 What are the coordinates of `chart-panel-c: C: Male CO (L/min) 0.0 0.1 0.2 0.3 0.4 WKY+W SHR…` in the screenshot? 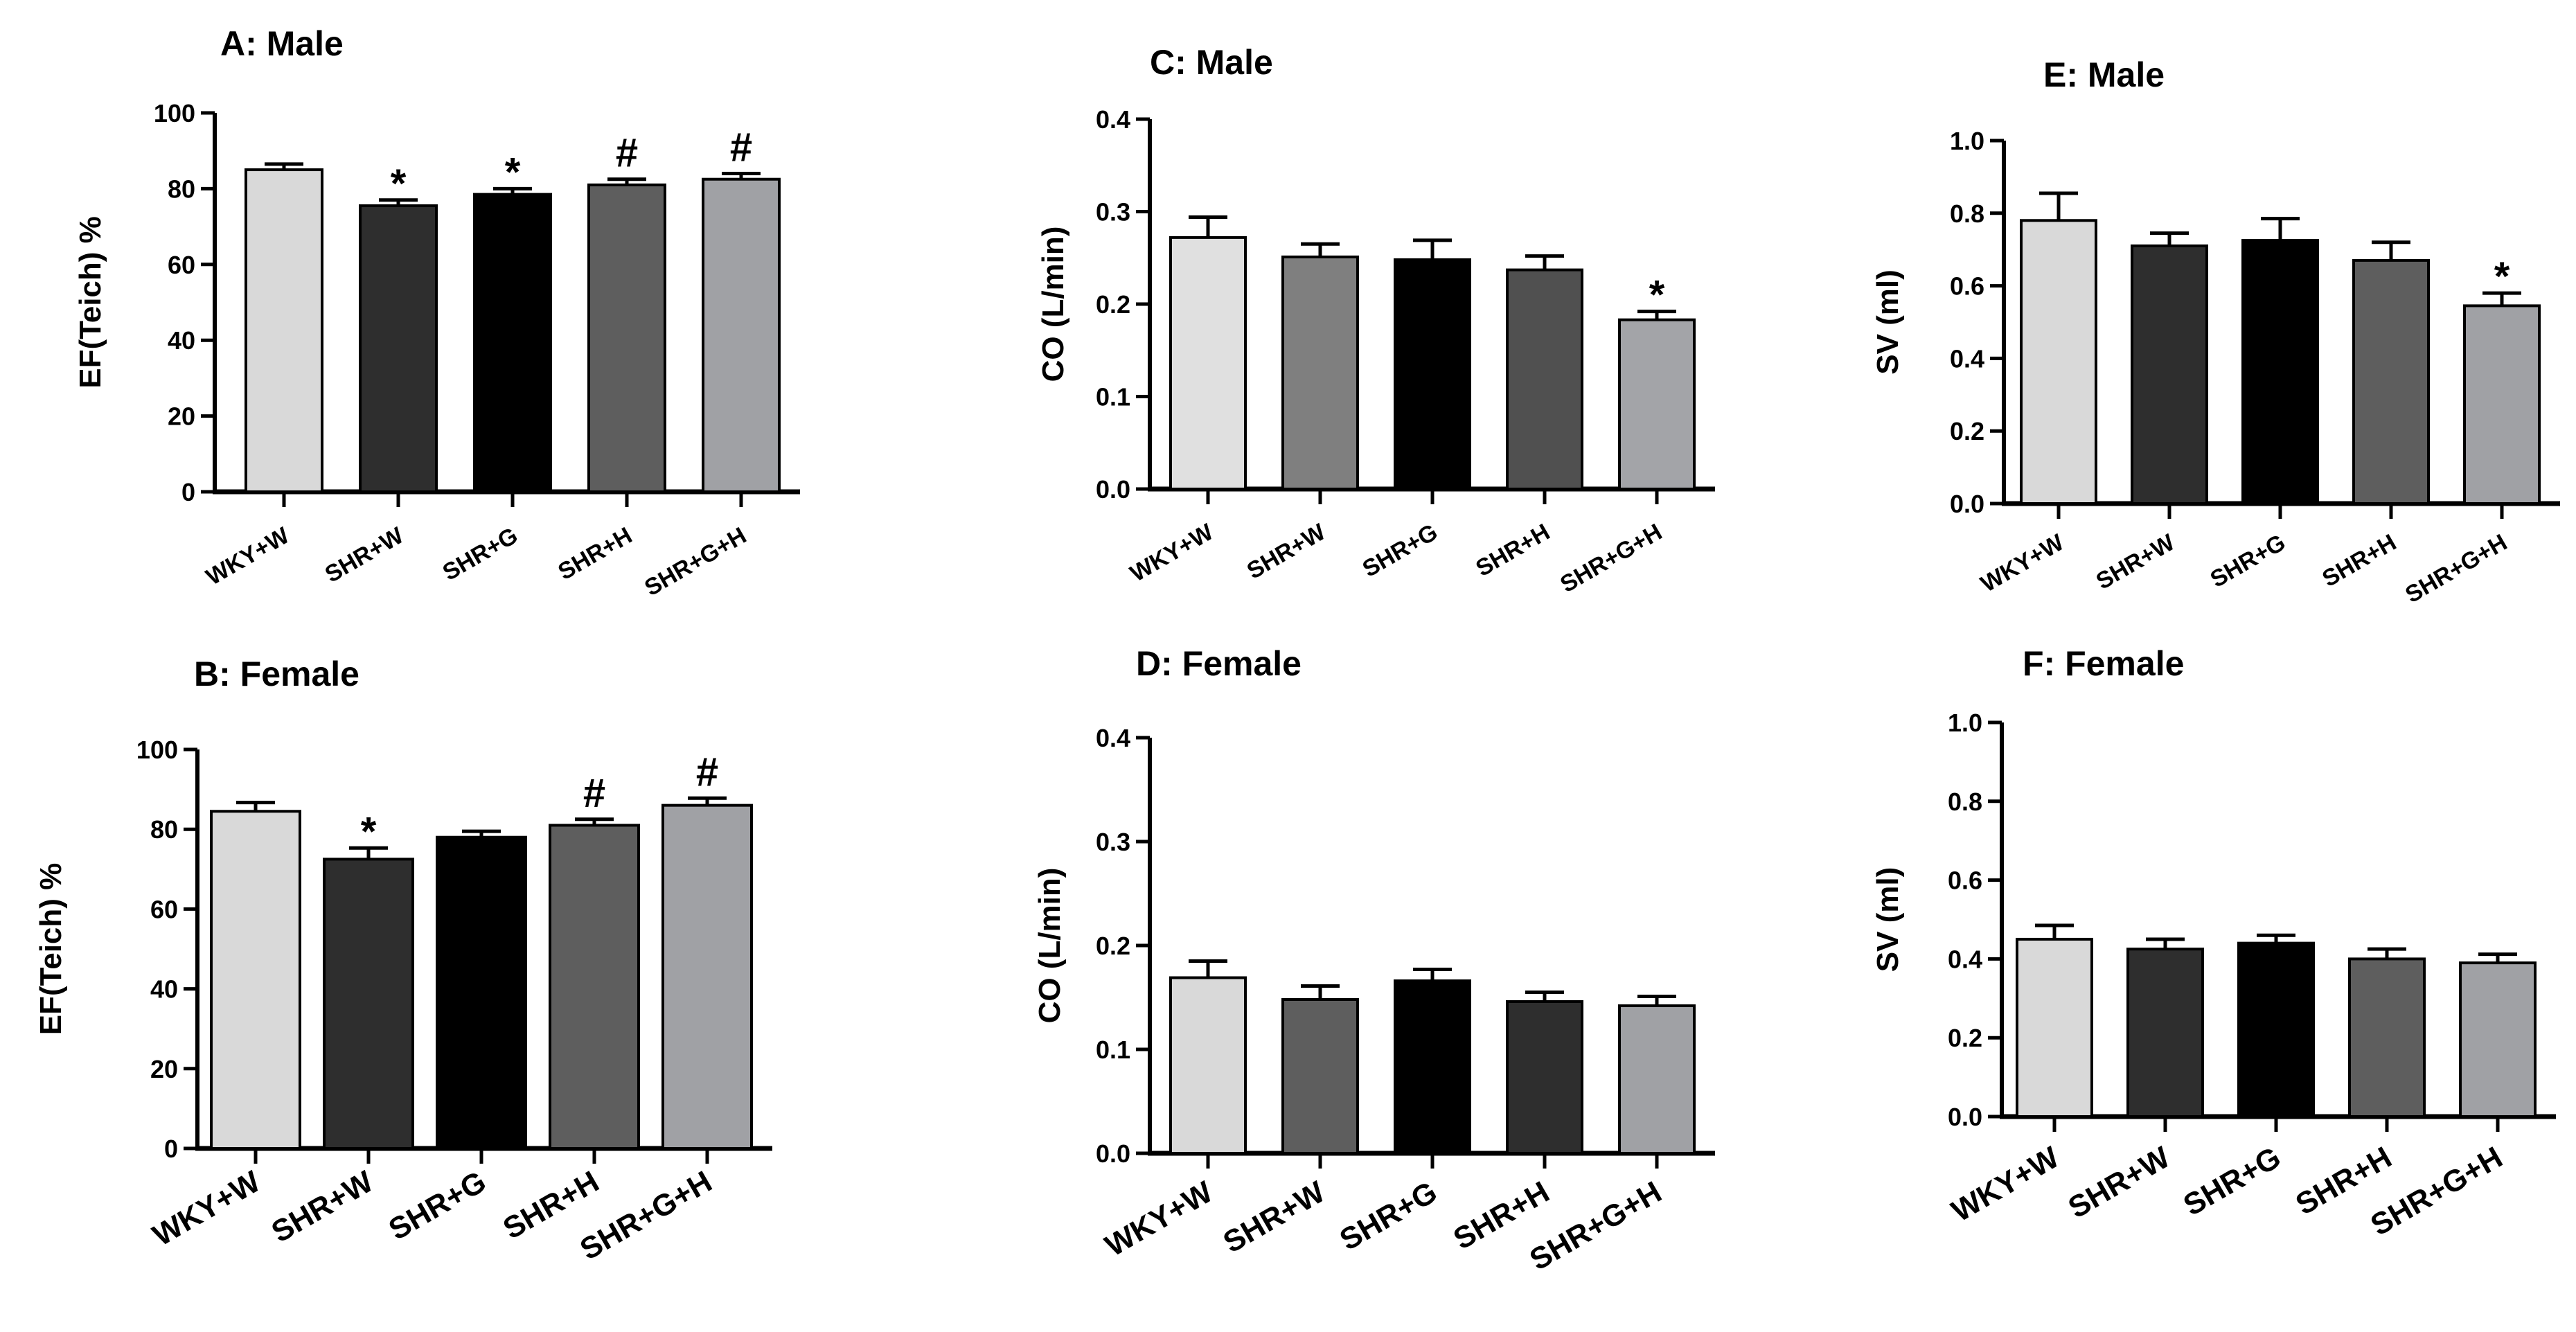 It's located at (1375, 320).